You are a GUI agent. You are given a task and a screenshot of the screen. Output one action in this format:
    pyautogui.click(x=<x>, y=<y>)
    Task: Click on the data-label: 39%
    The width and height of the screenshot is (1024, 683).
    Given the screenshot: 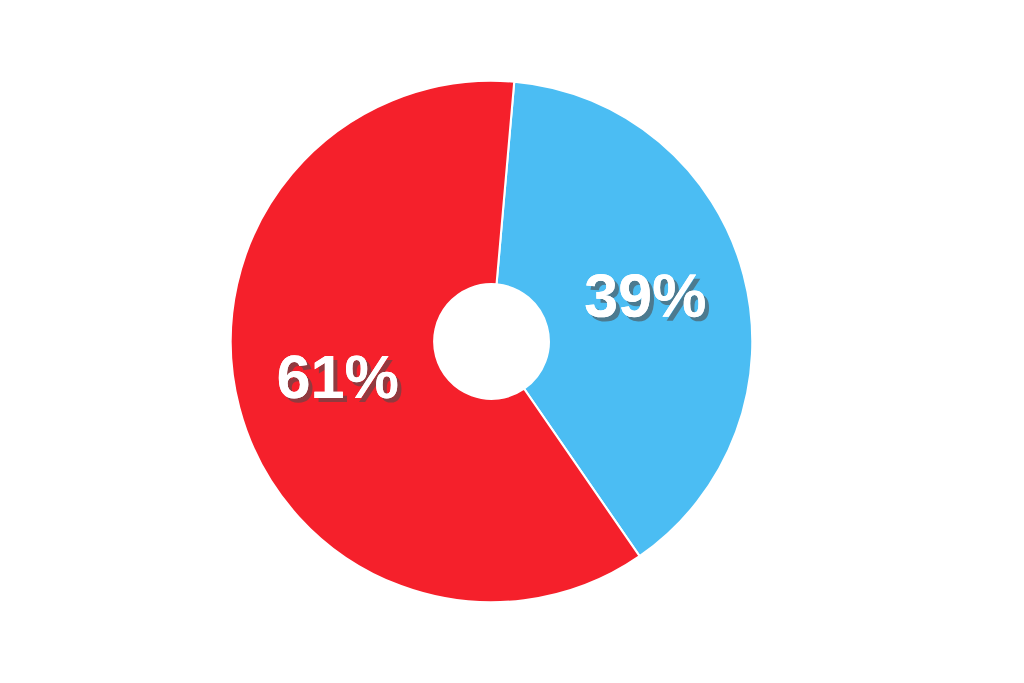 What is the action you would take?
    pyautogui.click(x=647, y=297)
    